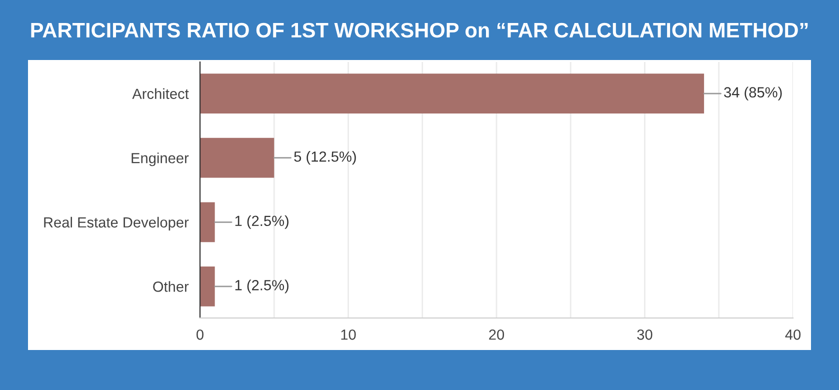  What do you see at coordinates (200, 334) in the screenshot?
I see `x-tick-label: 0` at bounding box center [200, 334].